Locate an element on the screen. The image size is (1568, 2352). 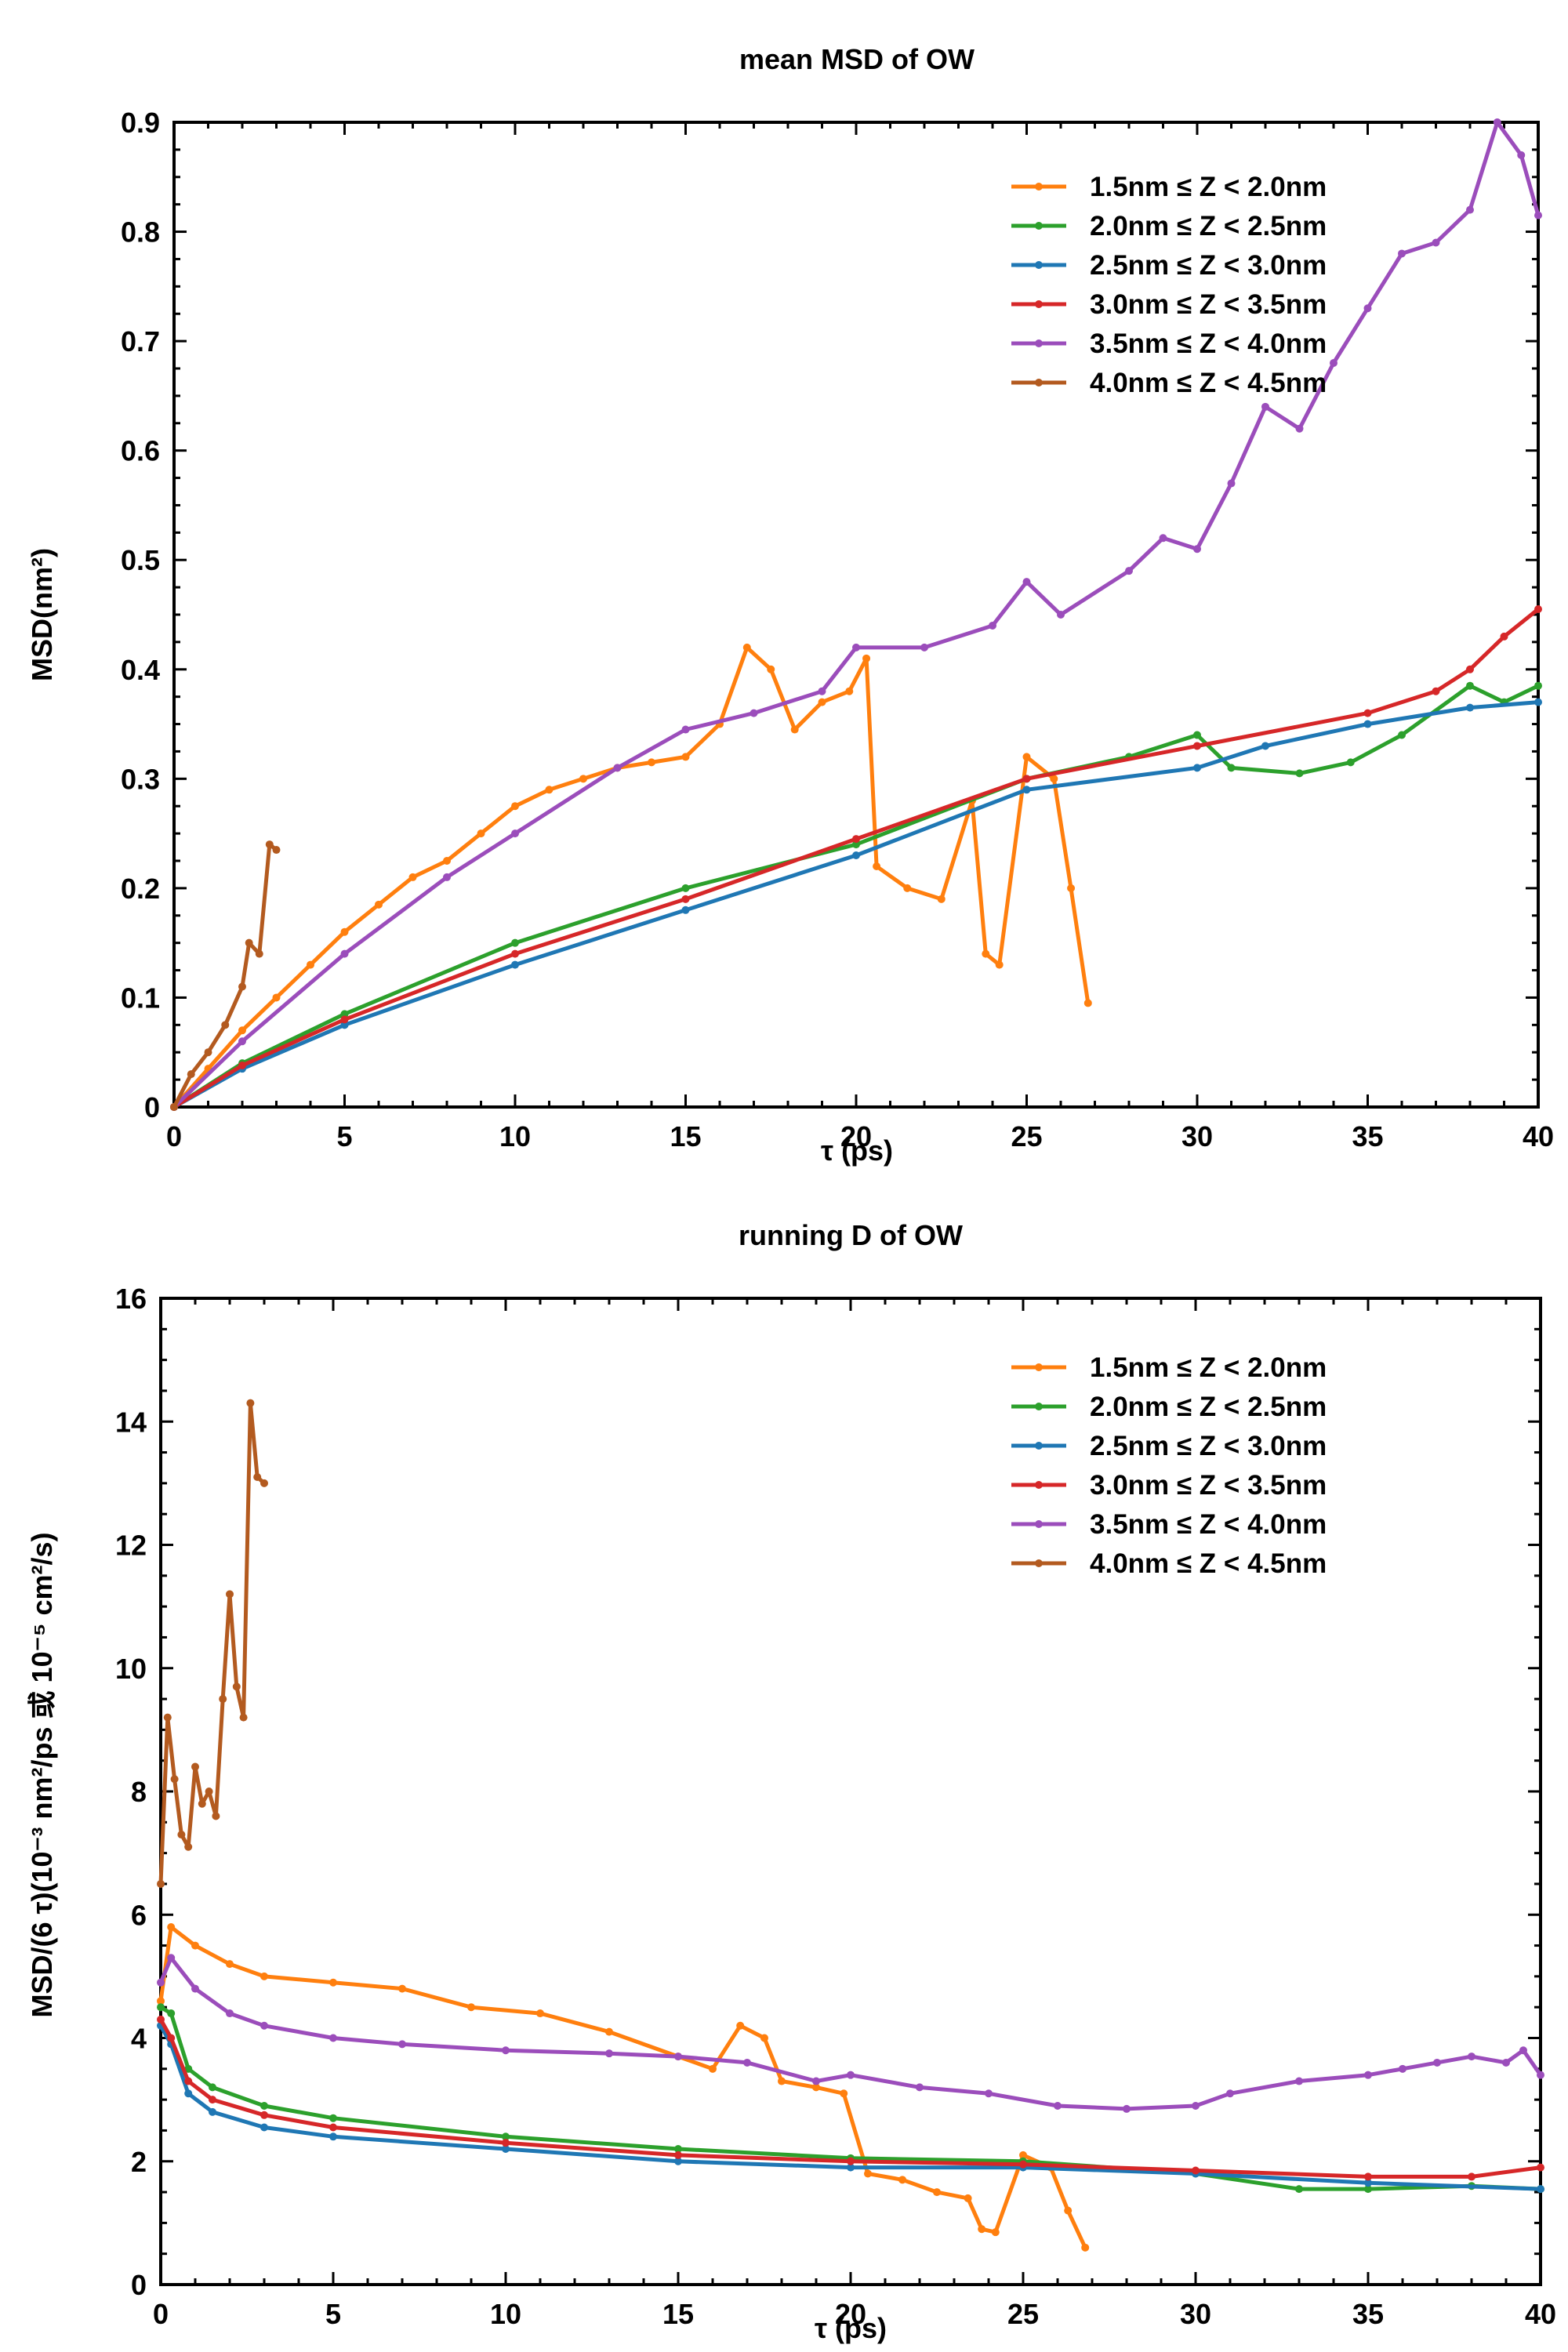
legend-item: 2.5nm ≤ Z < 3.0nm is located at coordinates (1169, 1446).